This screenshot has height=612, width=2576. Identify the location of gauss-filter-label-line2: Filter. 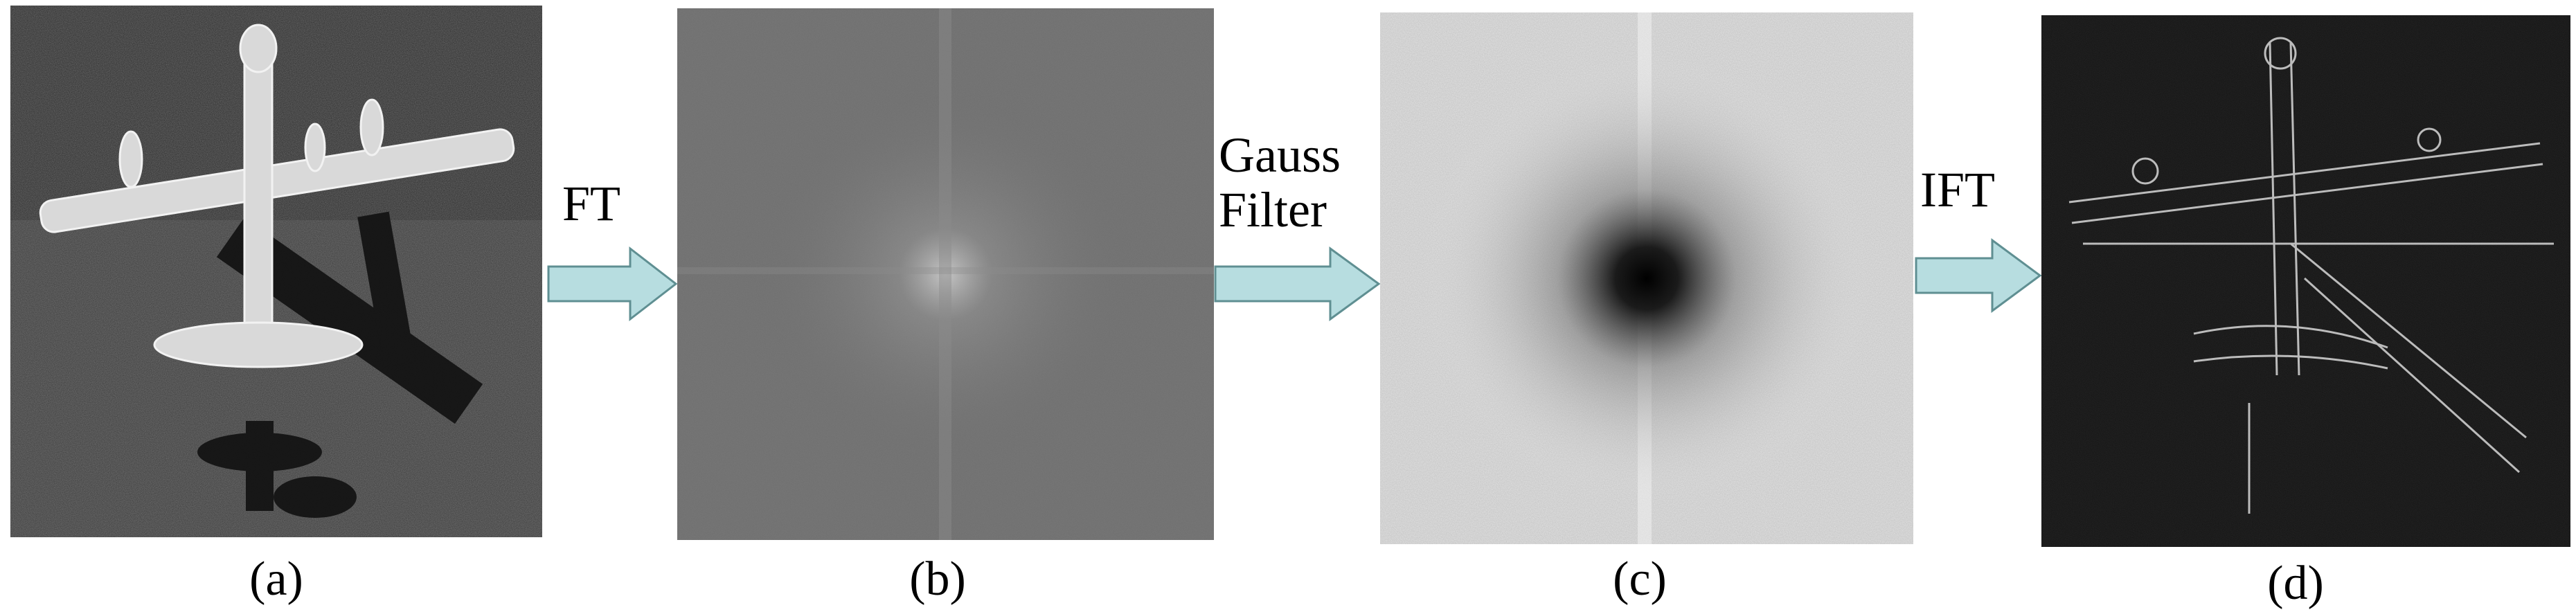
(1273, 210).